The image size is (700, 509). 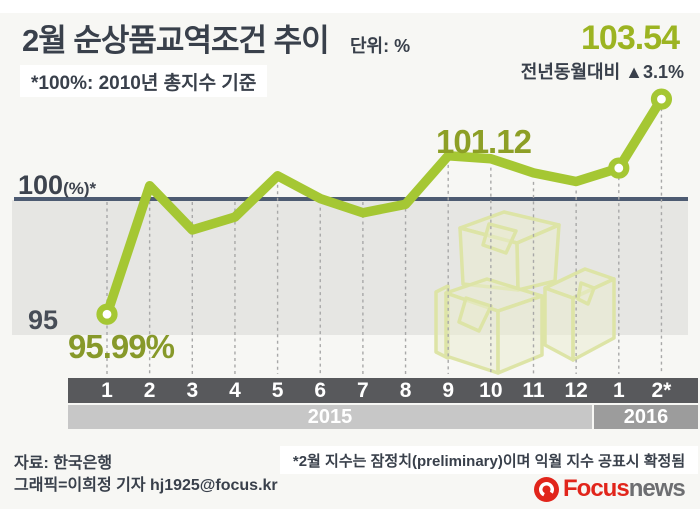 What do you see at coordinates (176, 40) in the screenshot?
I see `page-title: 2월 순상품교역조건 추이` at bounding box center [176, 40].